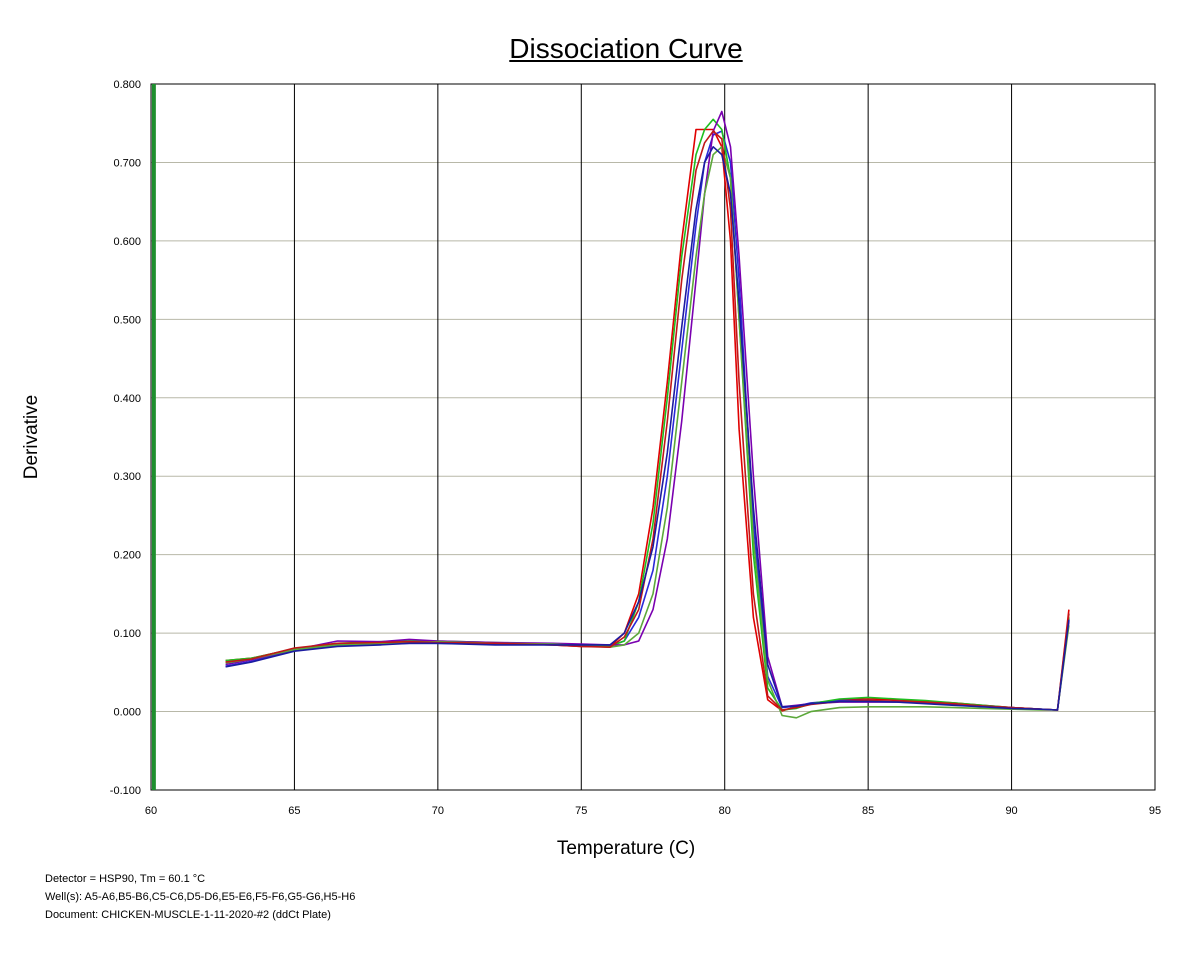  I want to click on x-tick-label: 85, so click(868, 811).